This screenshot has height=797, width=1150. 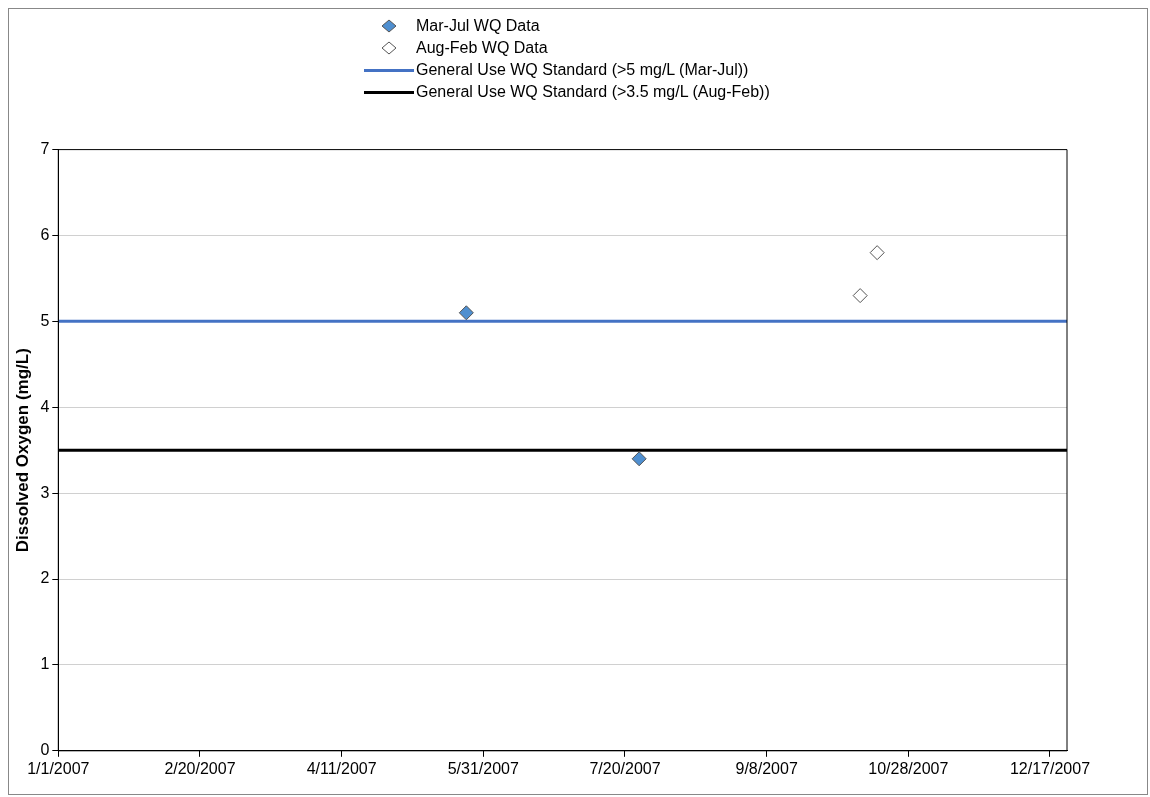 I want to click on y-tick-label: 0, so click(x=45, y=750).